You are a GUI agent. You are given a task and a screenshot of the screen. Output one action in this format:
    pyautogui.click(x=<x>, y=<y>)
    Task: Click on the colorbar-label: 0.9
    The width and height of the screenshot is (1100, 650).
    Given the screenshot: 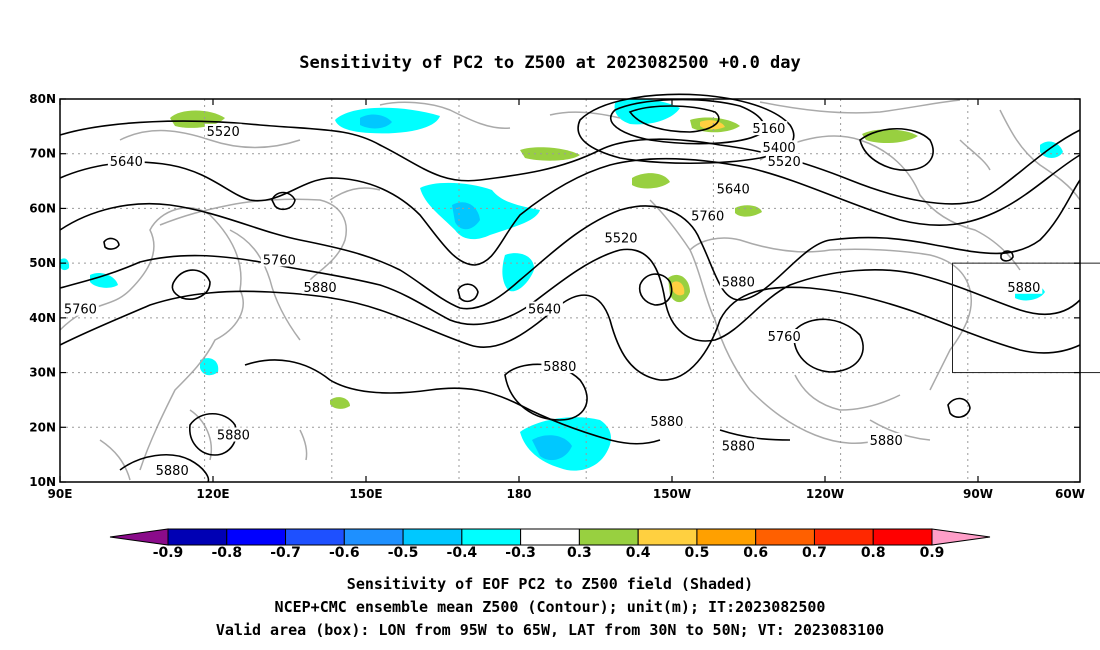 What is the action you would take?
    pyautogui.click(x=932, y=553)
    